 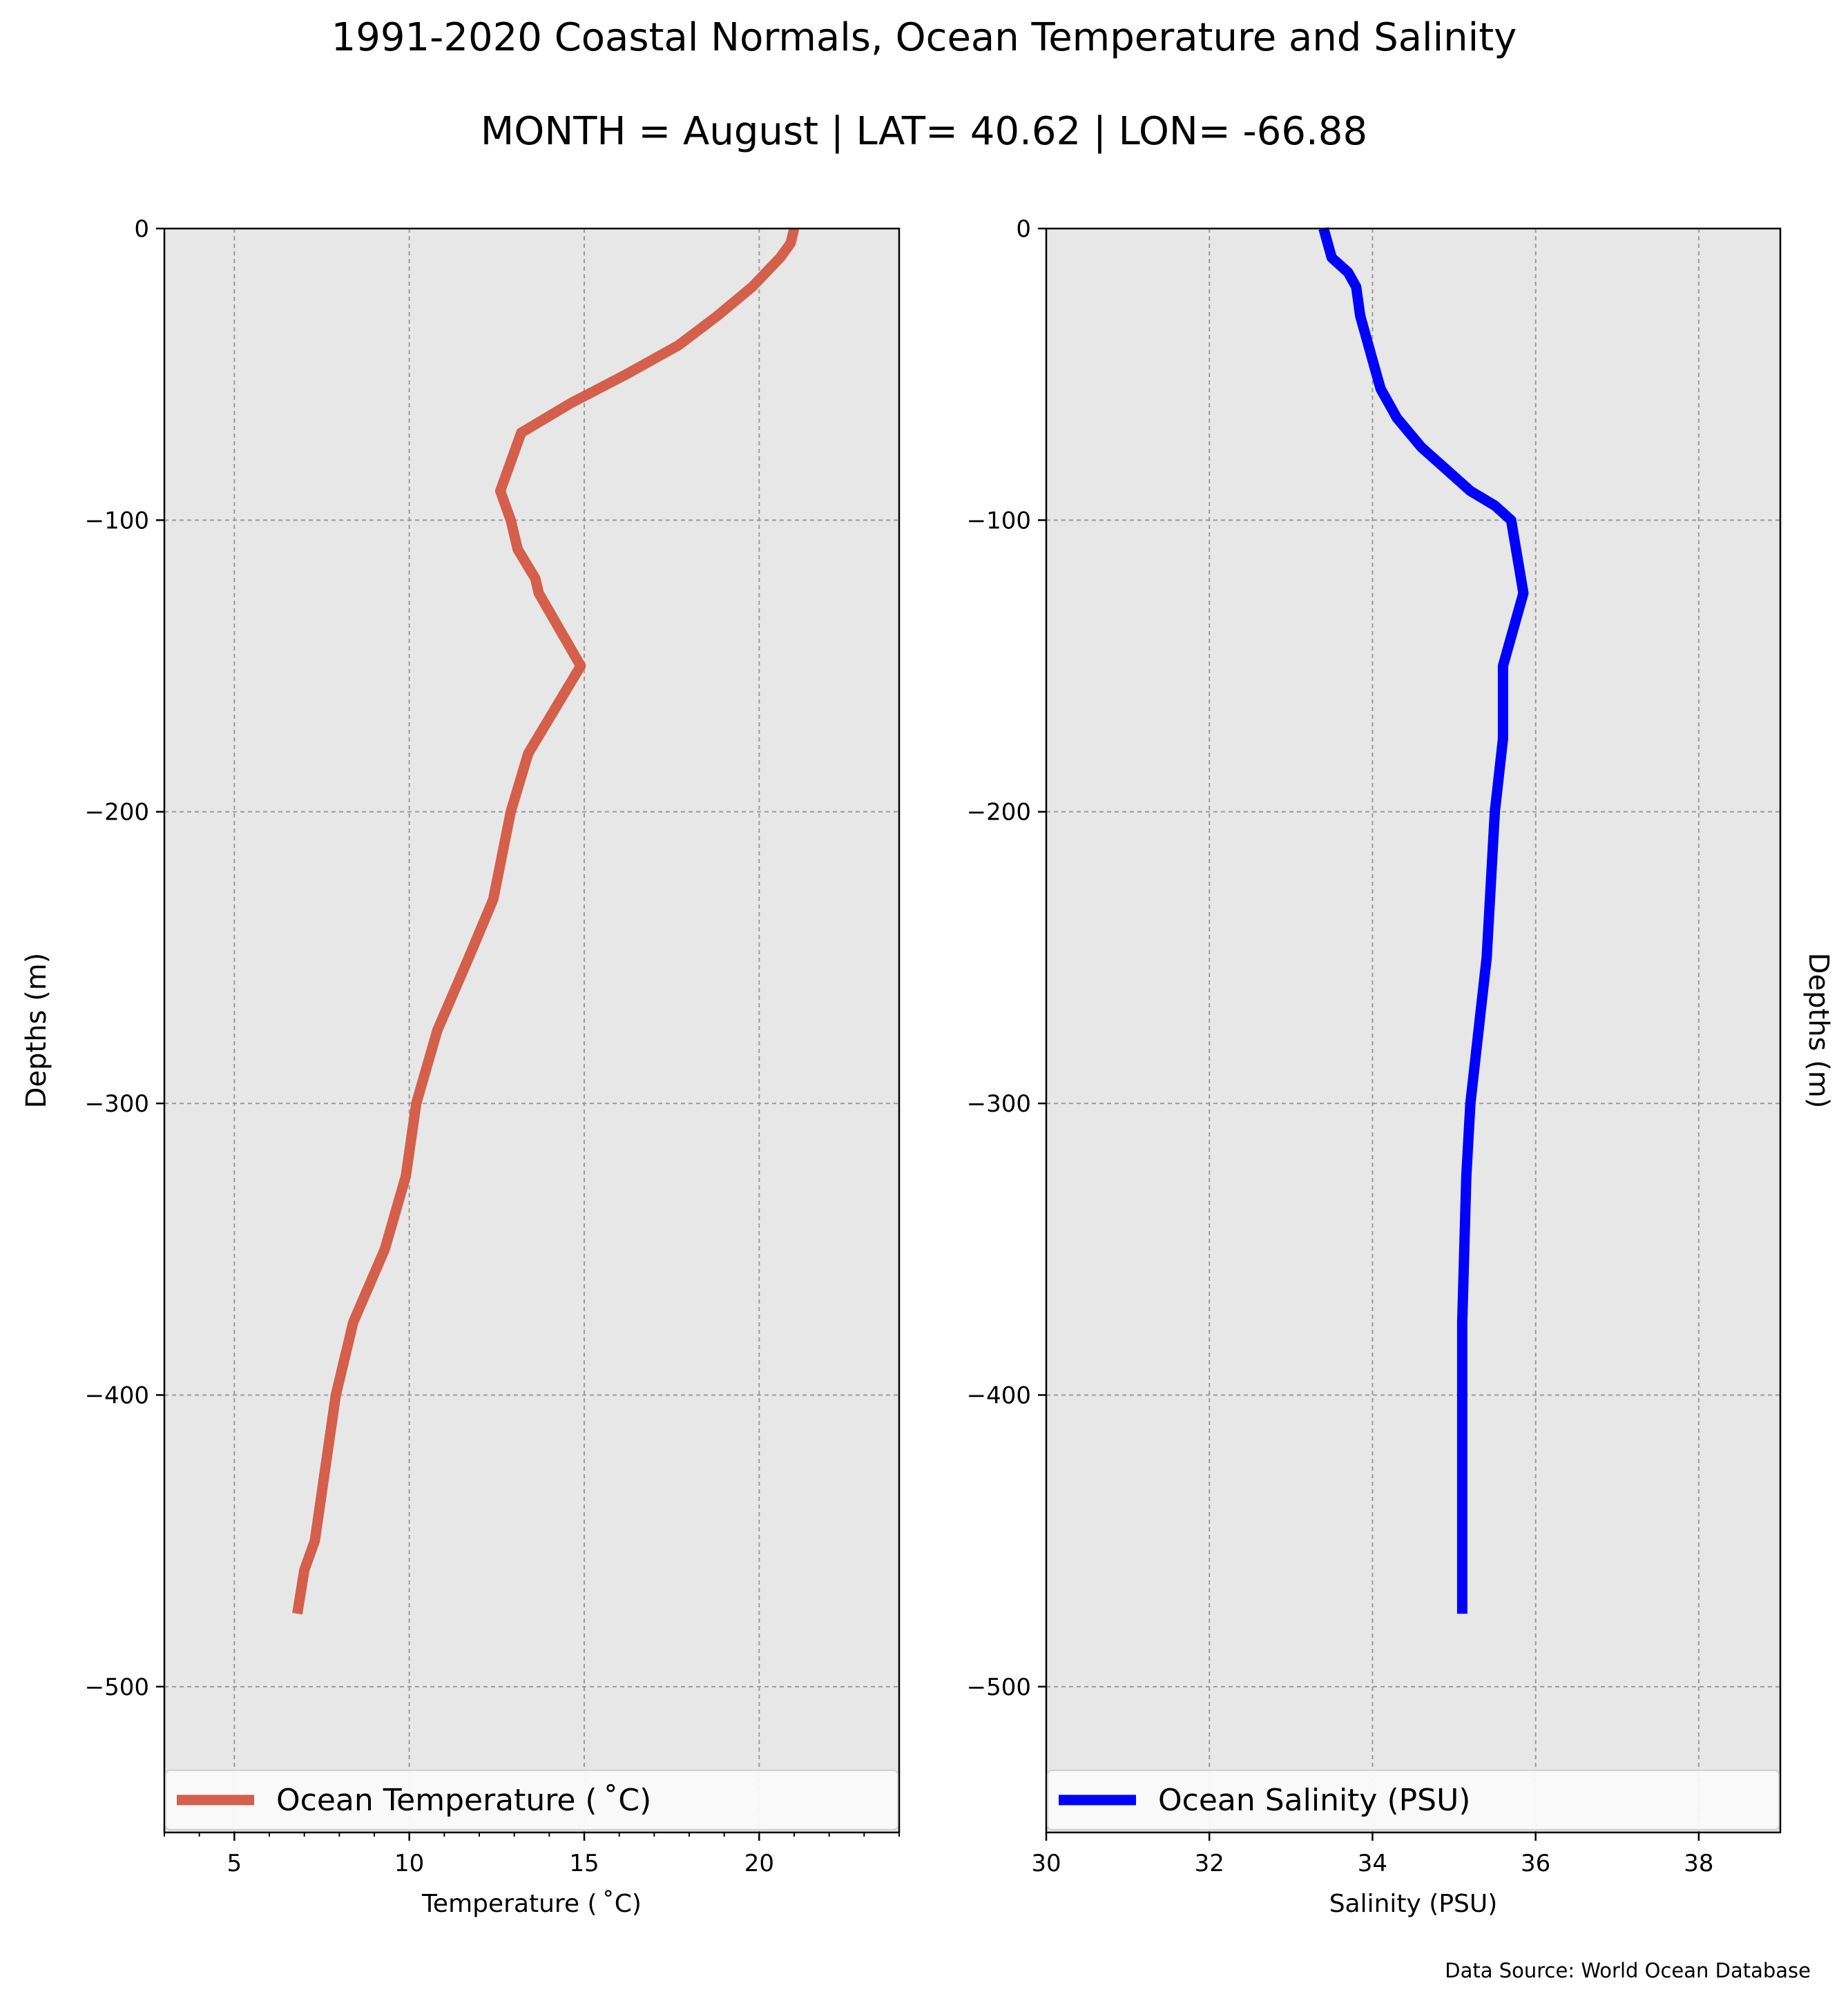 I want to click on x-tick-label: 36, so click(x=1535, y=1863).